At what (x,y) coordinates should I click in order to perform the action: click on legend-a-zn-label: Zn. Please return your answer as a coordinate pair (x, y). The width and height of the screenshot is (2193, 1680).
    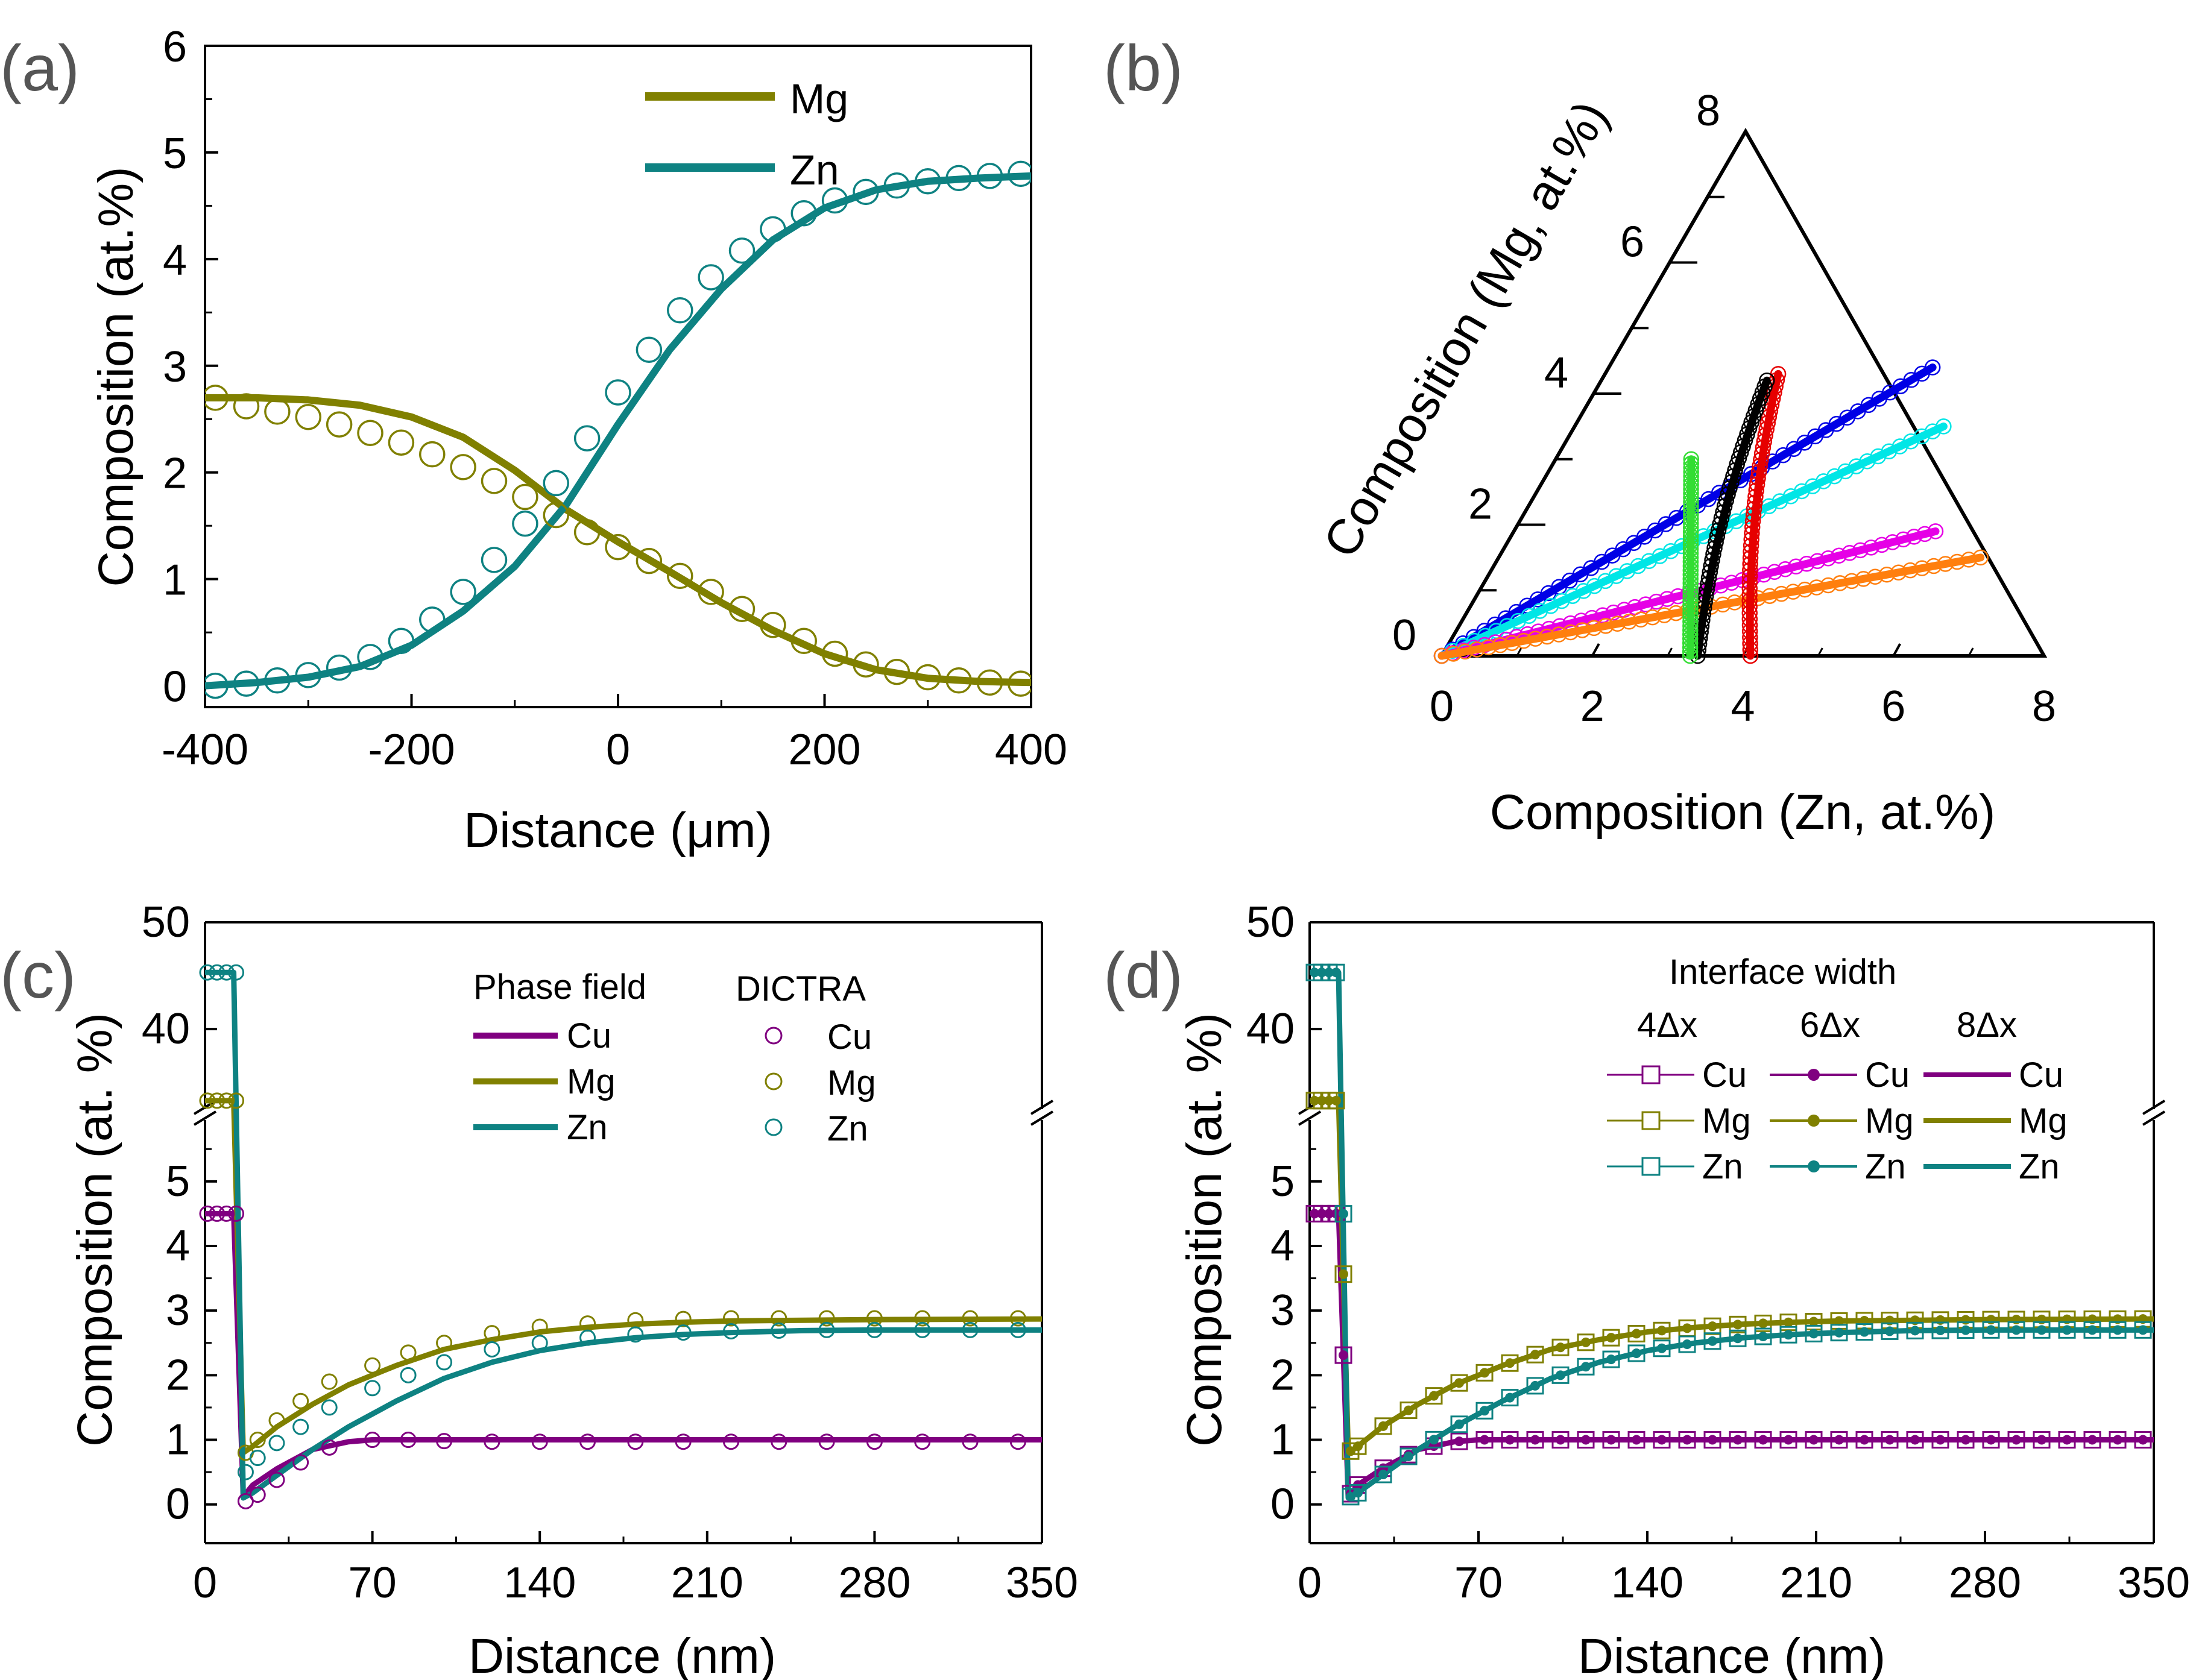
    Looking at the image, I should click on (815, 170).